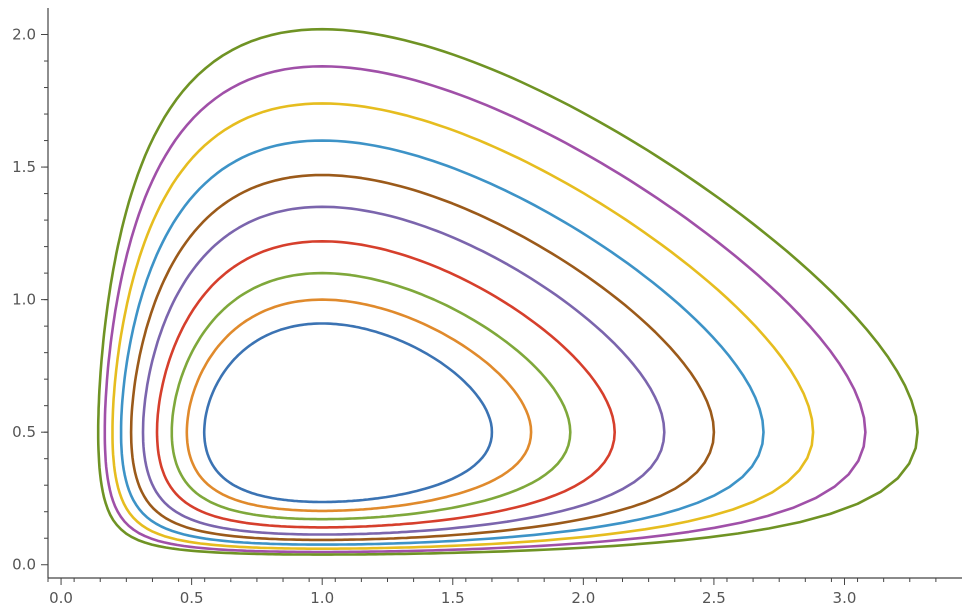 The height and width of the screenshot is (609, 968). I want to click on y-tick-label: 0.5, so click(24, 432).